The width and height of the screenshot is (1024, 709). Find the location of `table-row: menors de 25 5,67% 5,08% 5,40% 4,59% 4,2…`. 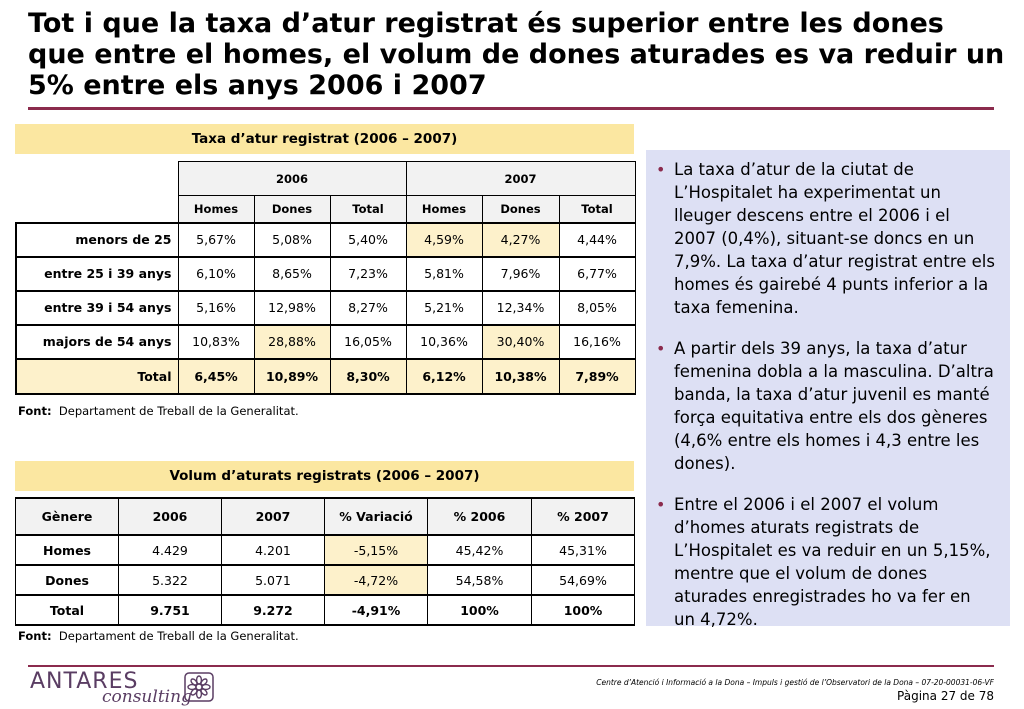

table-row: menors de 25 5,67% 5,08% 5,40% 4,59% 4,2… is located at coordinates (325, 239).